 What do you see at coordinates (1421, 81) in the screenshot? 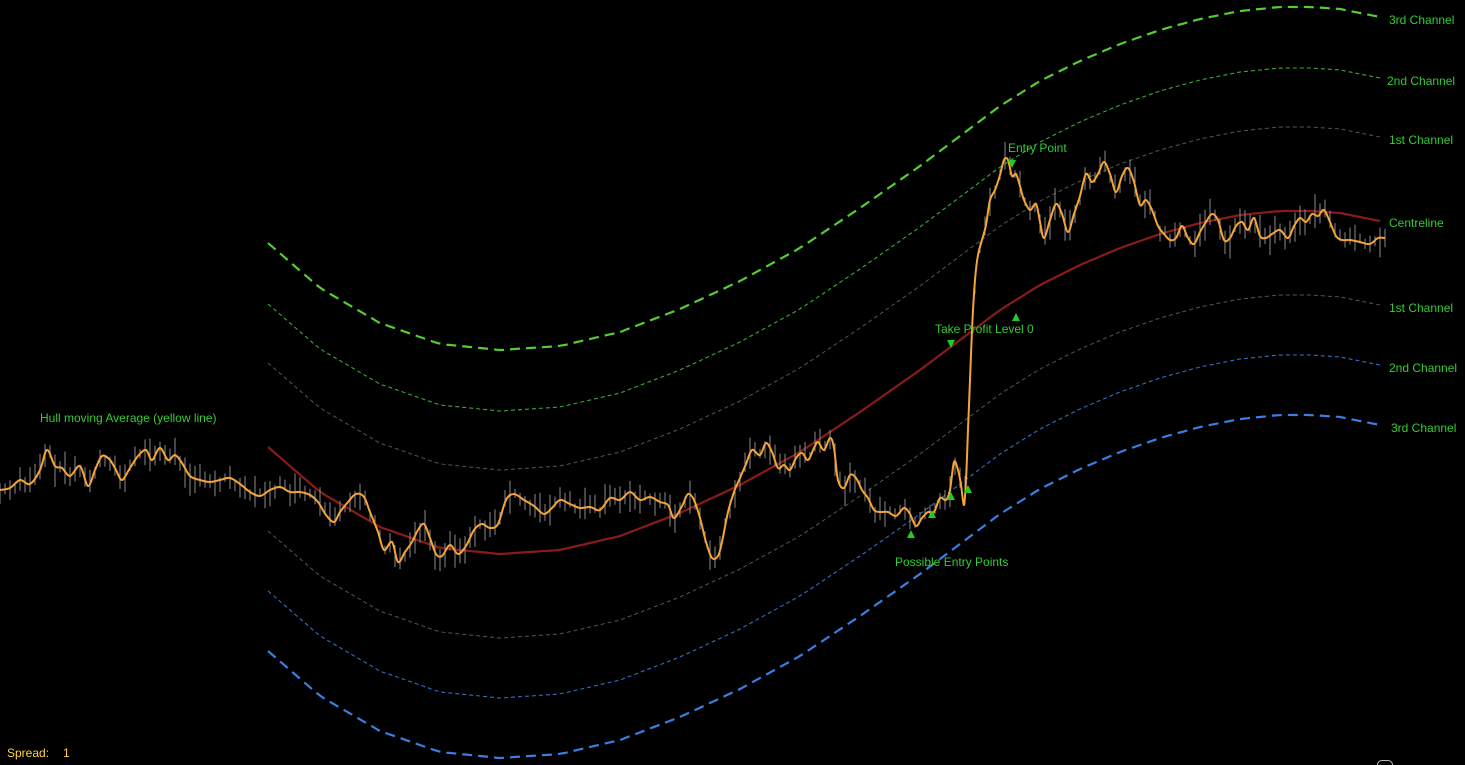
I see `label-2nd-channel-upper: 2nd Channel` at bounding box center [1421, 81].